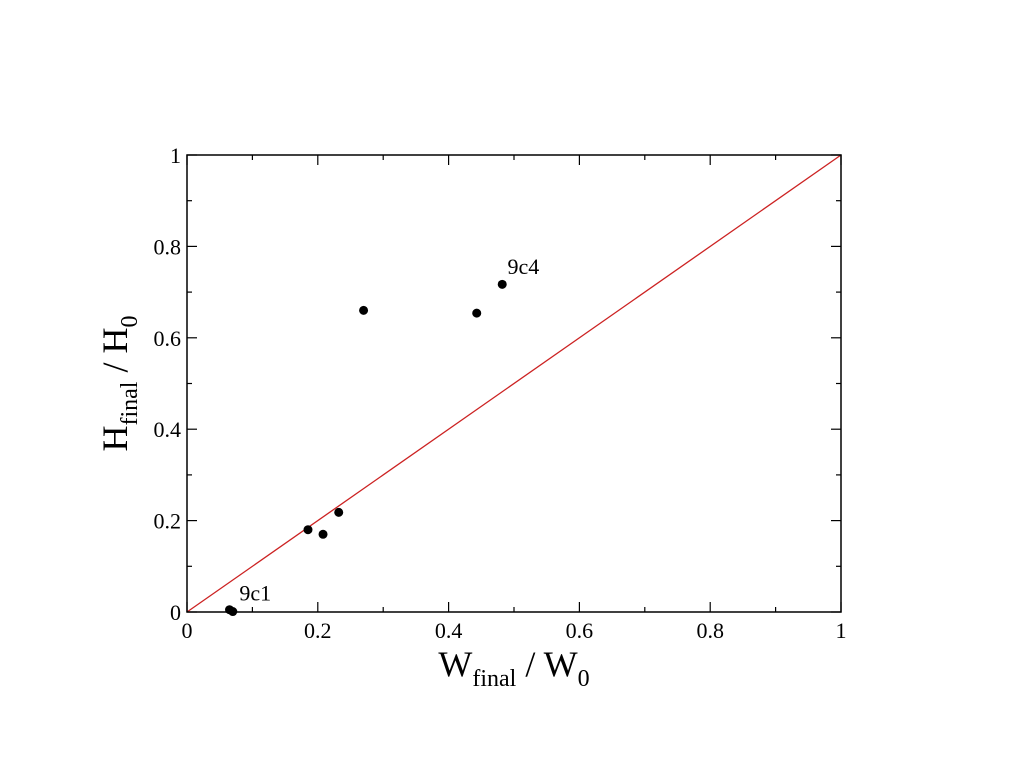 This screenshot has width=1024, height=768. What do you see at coordinates (841, 630) in the screenshot?
I see `x-tick-label: 1` at bounding box center [841, 630].